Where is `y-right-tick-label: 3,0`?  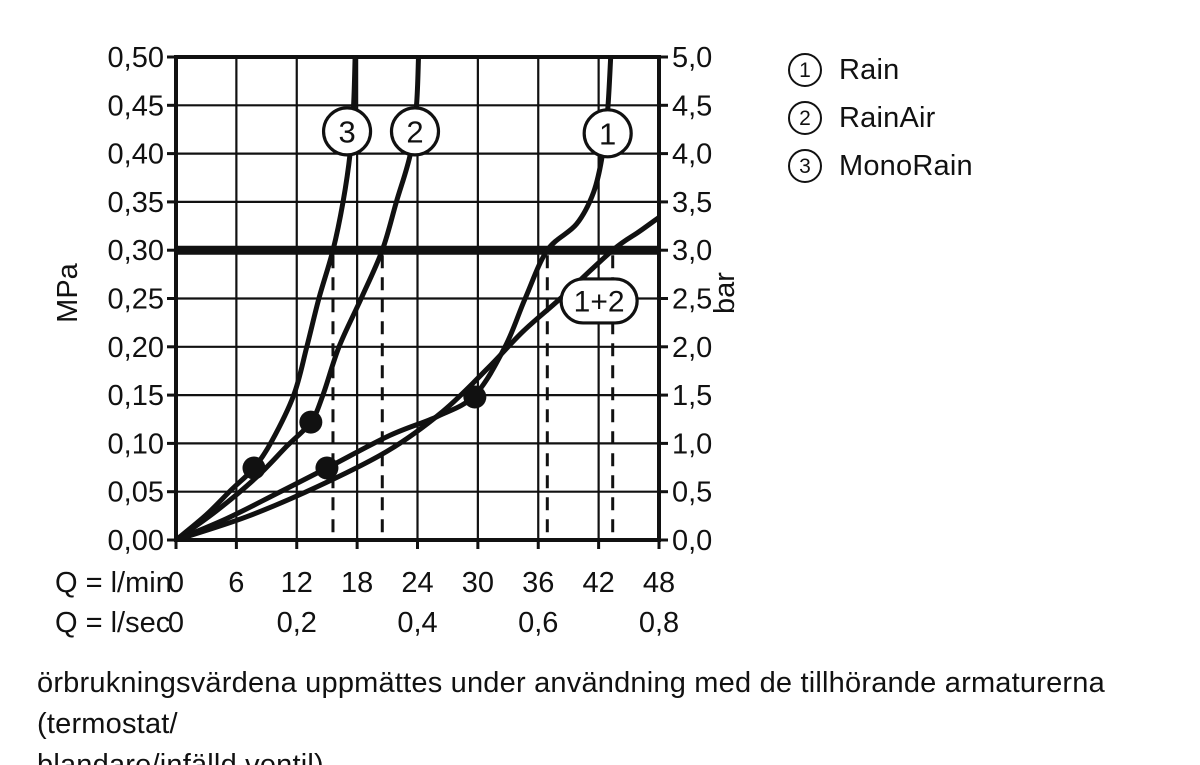
y-right-tick-label: 3,0 is located at coordinates (692, 251).